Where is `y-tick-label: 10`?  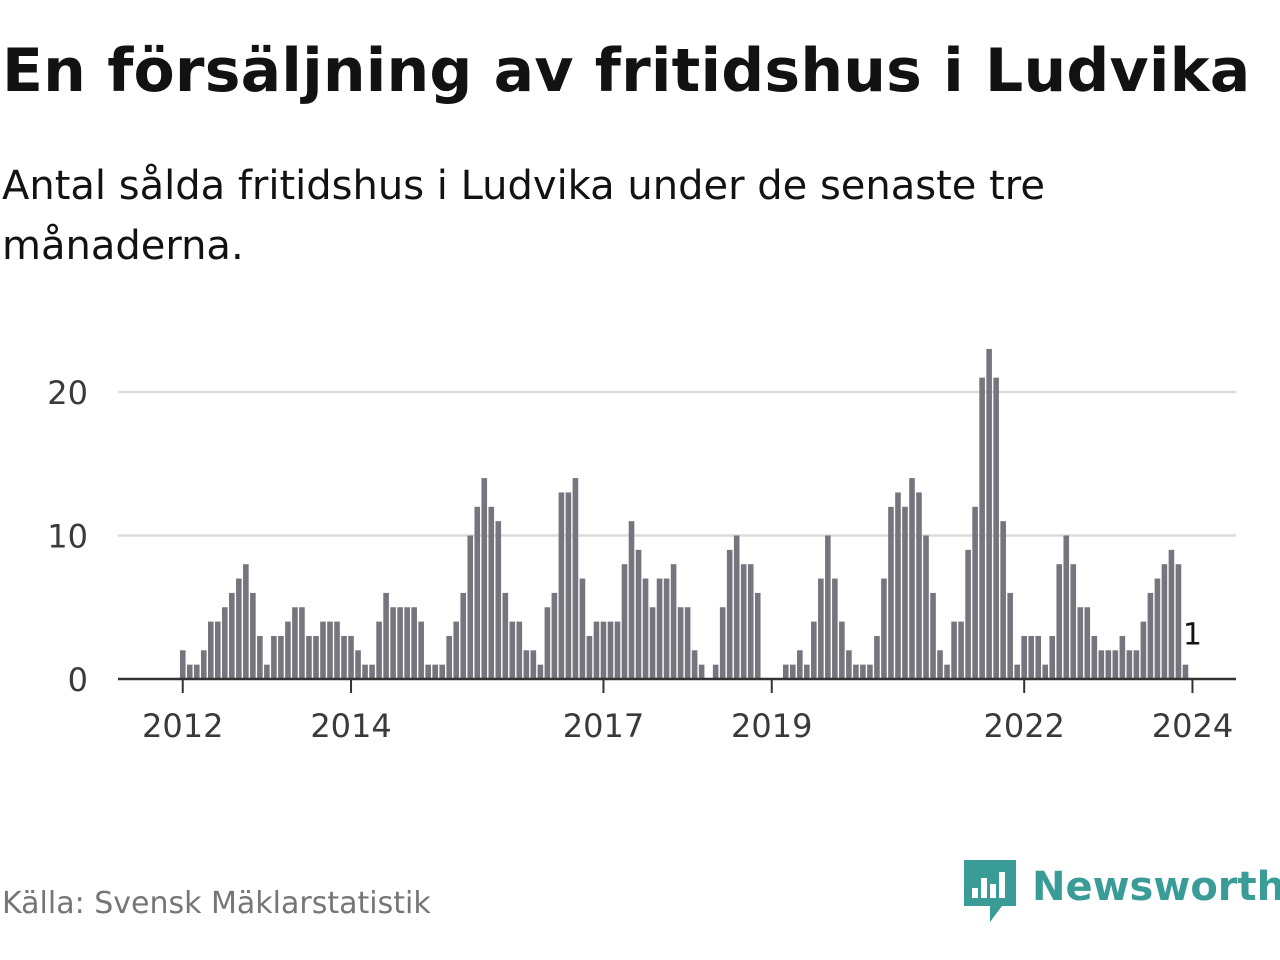 y-tick-label: 10 is located at coordinates (67, 537).